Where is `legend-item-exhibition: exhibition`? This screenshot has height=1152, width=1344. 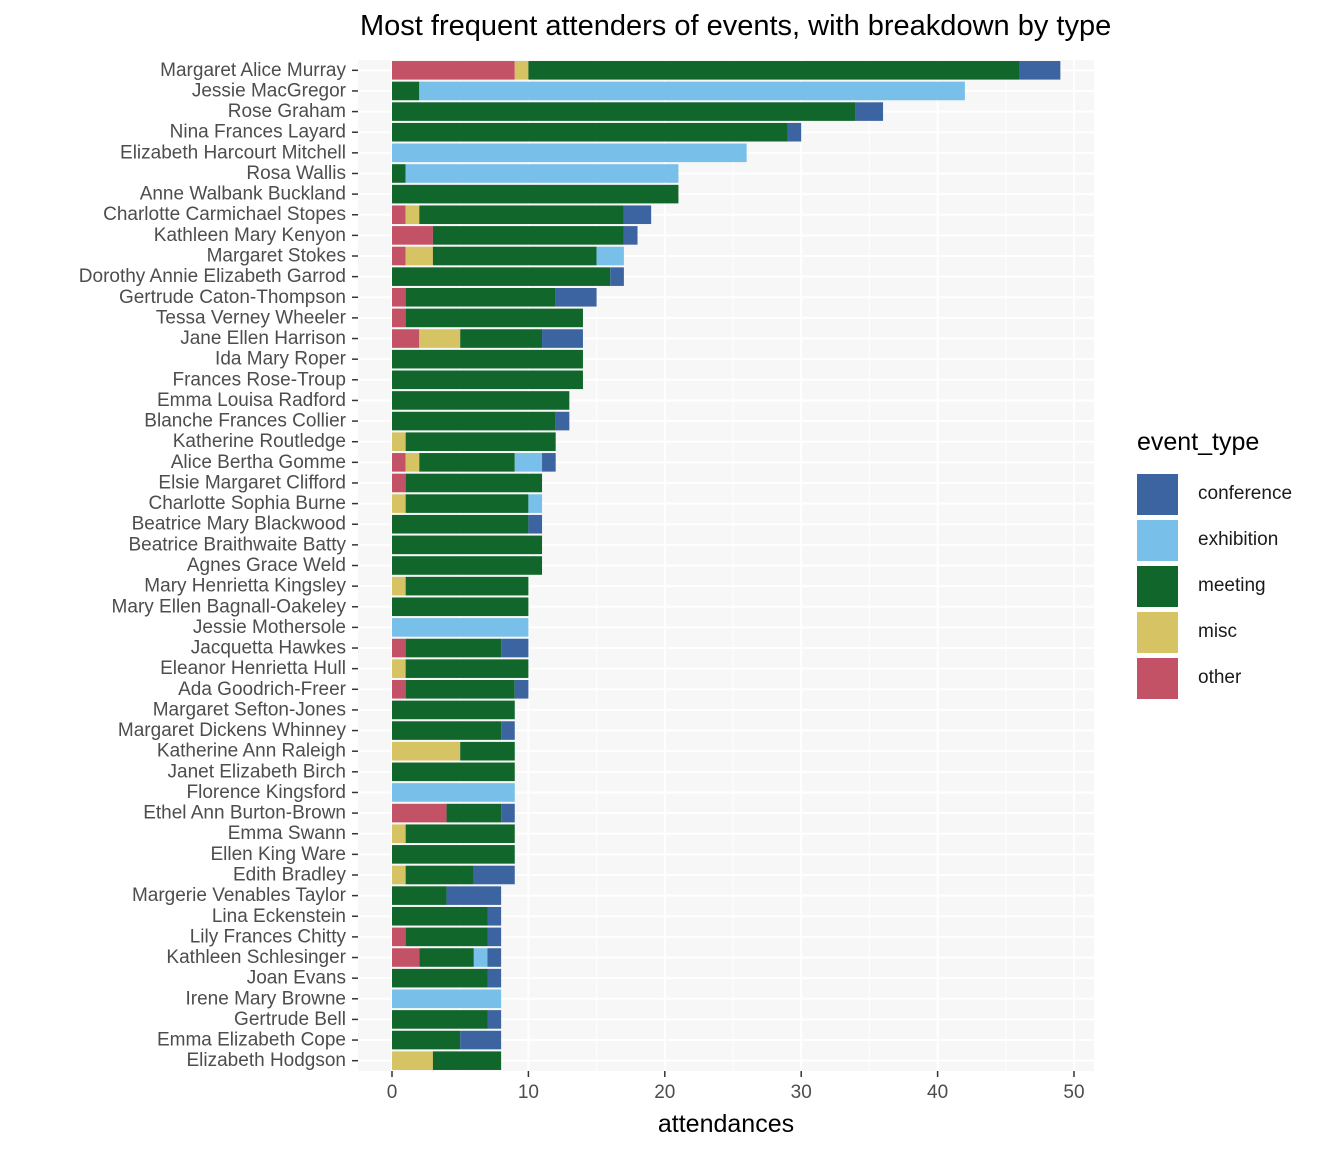 legend-item-exhibition: exhibition is located at coordinates (1214, 540).